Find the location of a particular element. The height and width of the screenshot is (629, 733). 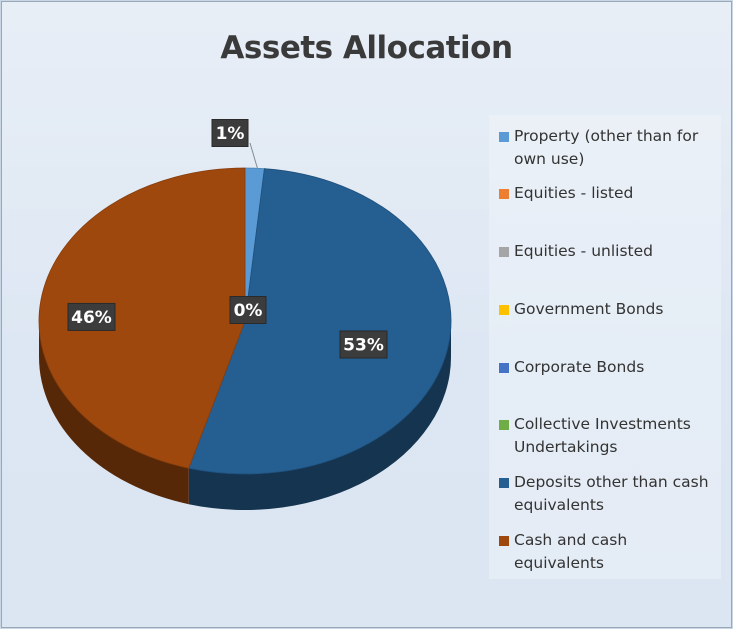

data-label-property-other-than-for-own-use: 1% is located at coordinates (230, 134).